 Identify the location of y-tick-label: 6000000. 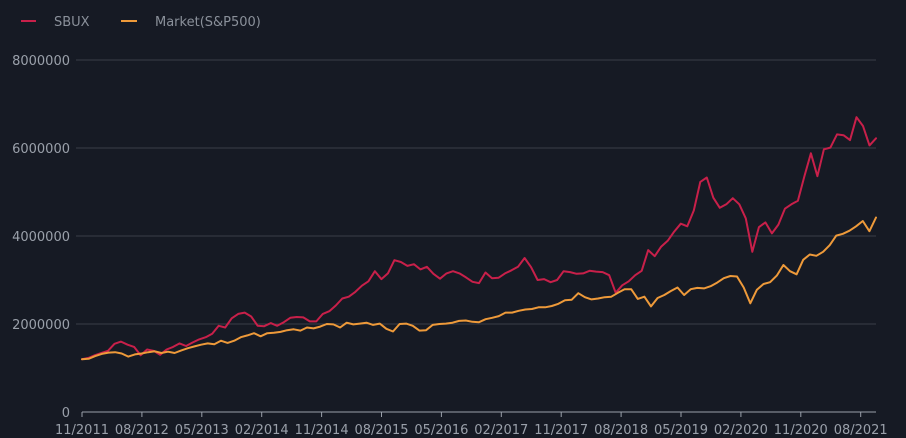
(41, 149).